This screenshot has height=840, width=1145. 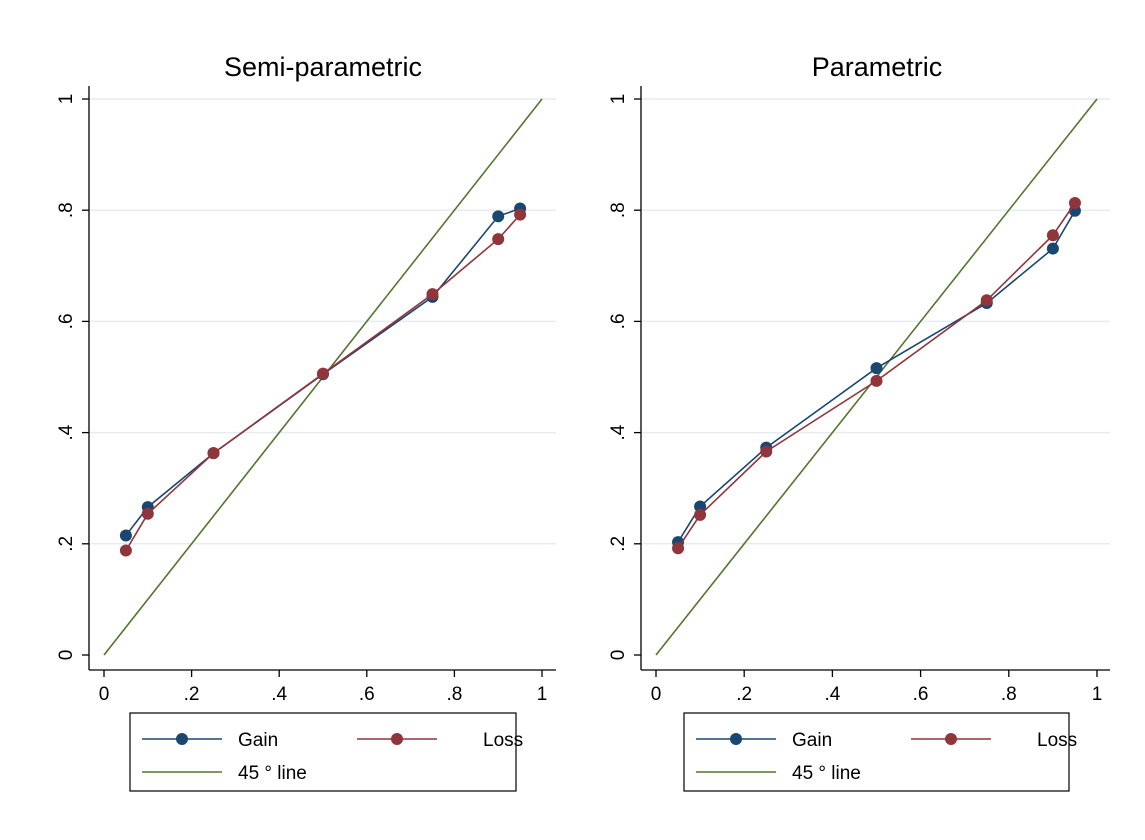 What do you see at coordinates (877, 67) in the screenshot?
I see `chart-title: Parametric` at bounding box center [877, 67].